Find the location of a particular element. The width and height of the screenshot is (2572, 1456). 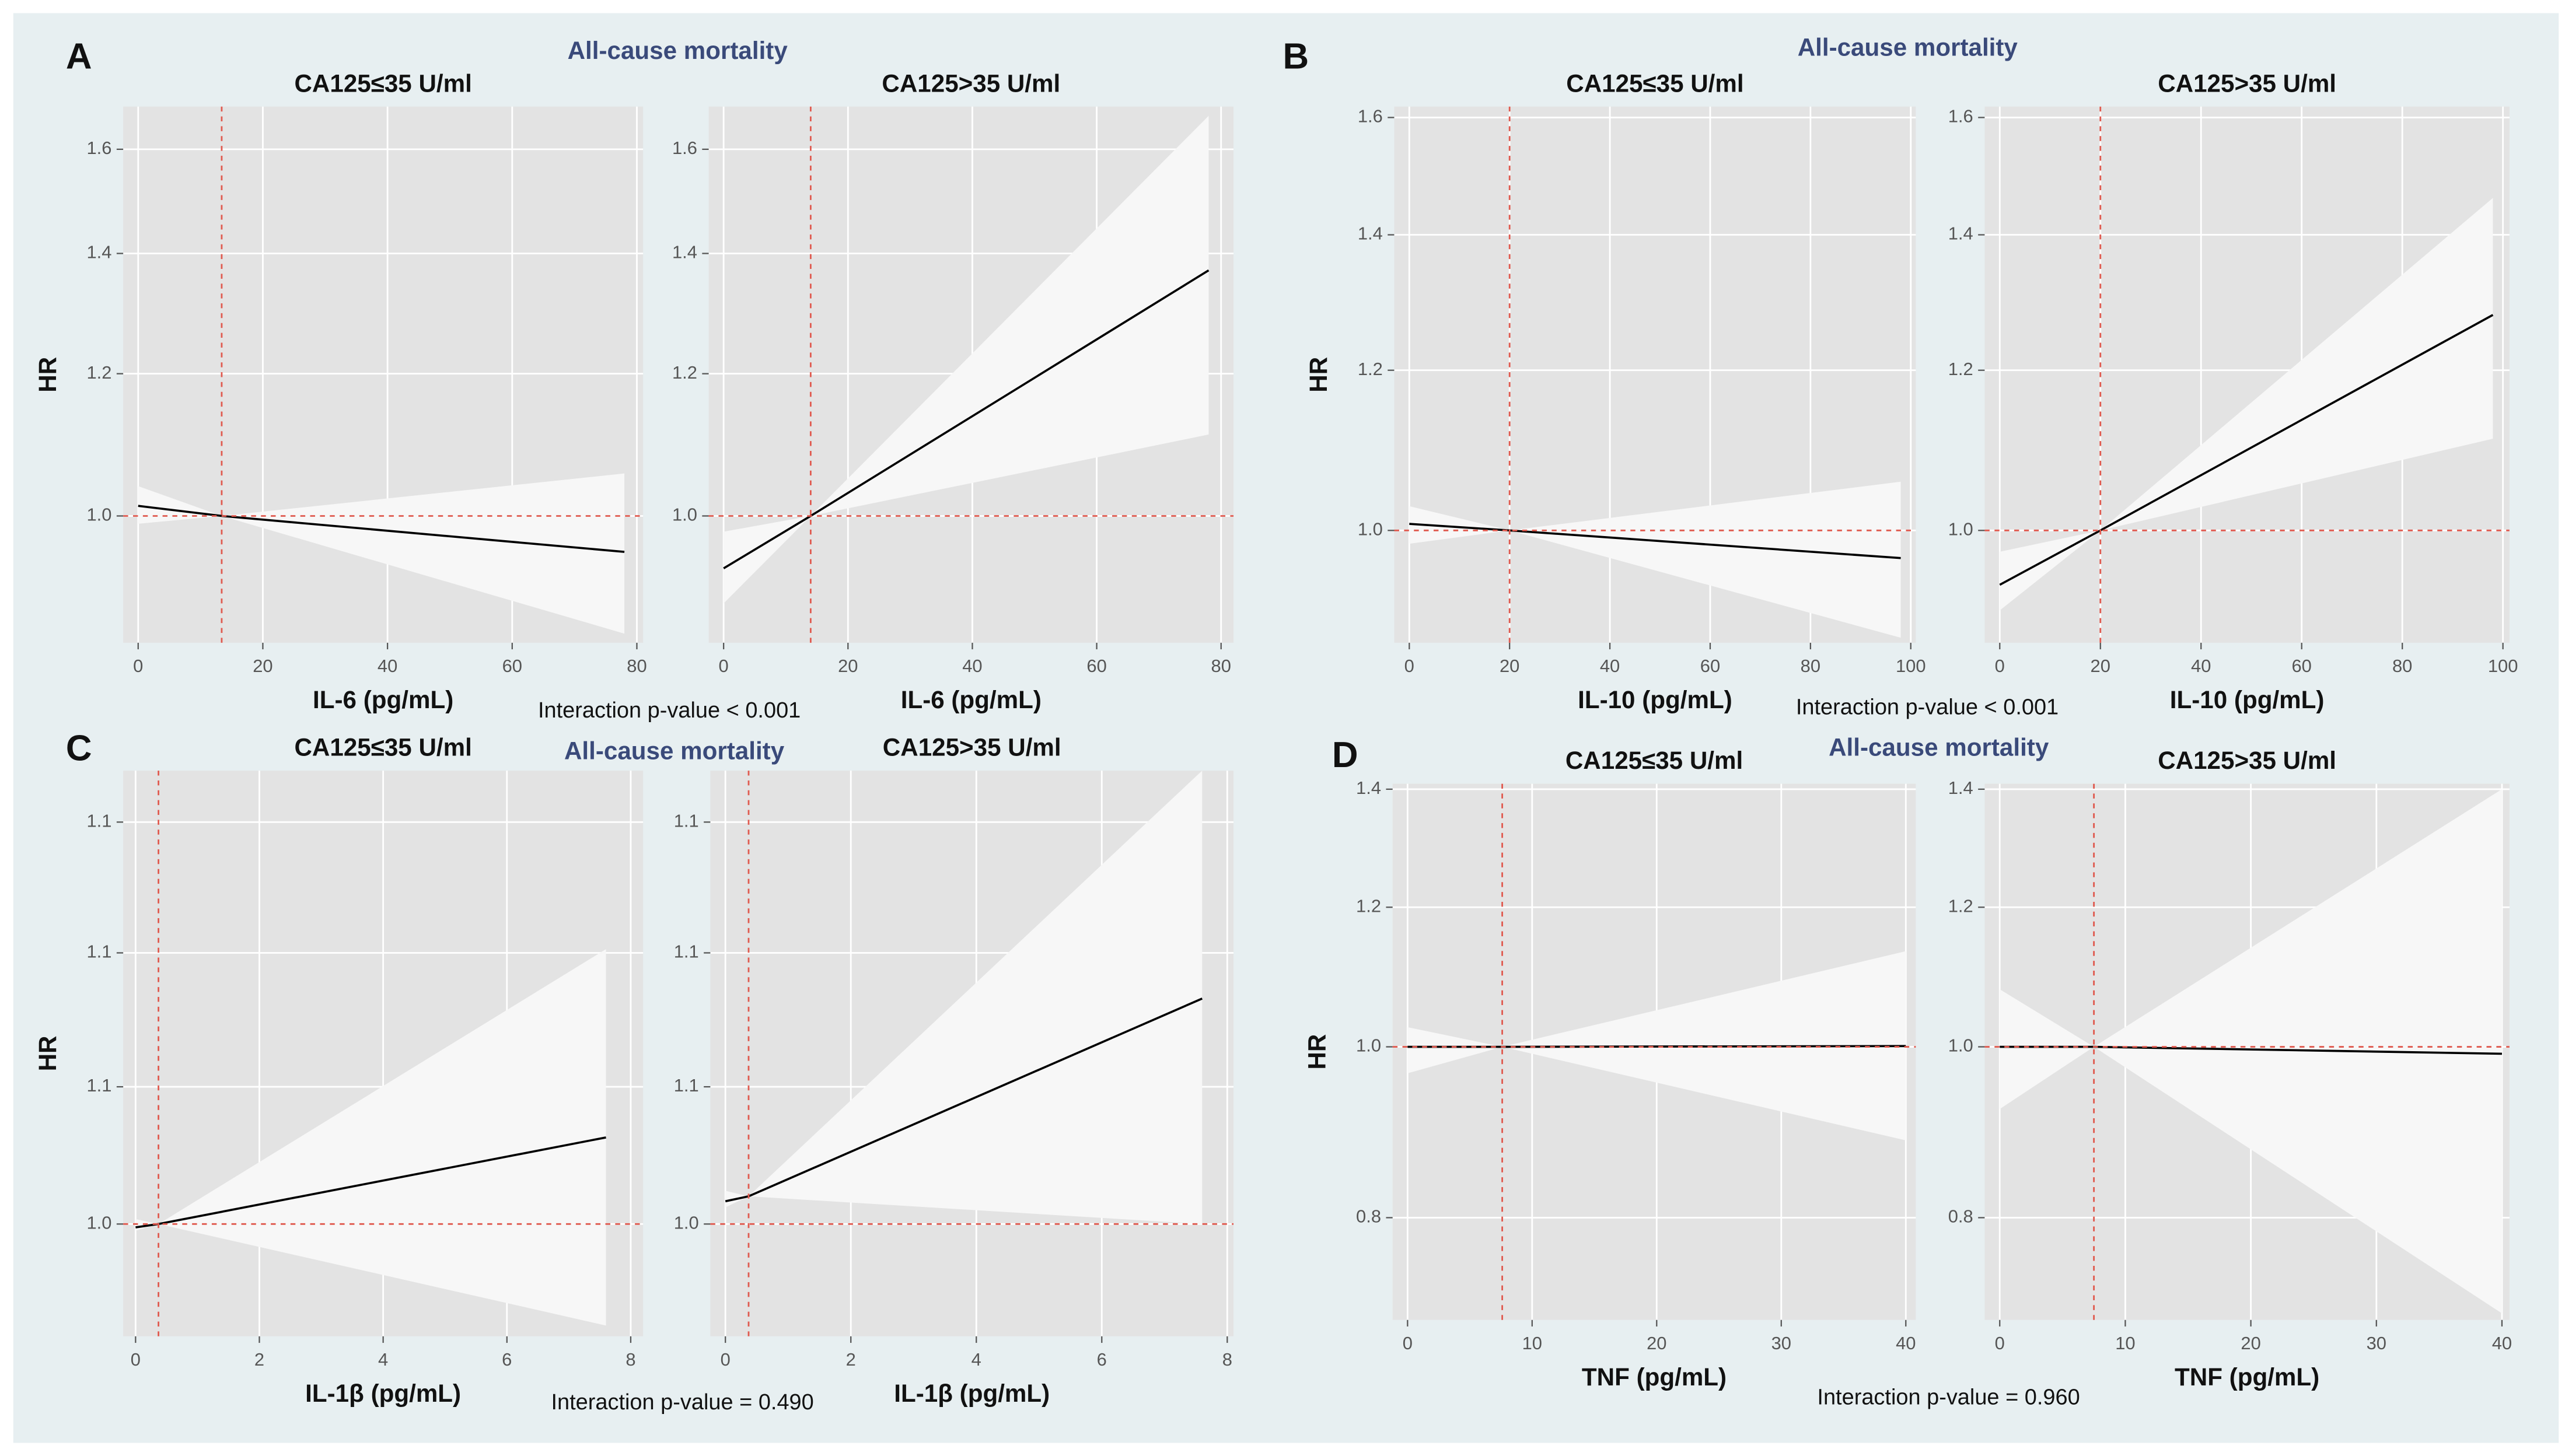

x-tick-label: 10 is located at coordinates (2125, 1343).